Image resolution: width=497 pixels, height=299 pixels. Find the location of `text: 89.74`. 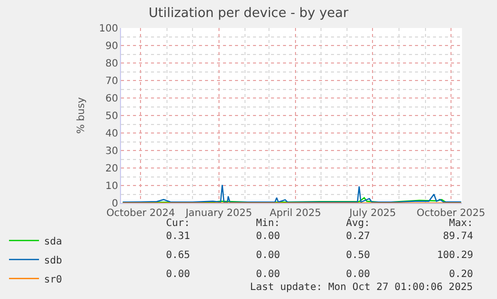

text: 89.74 is located at coordinates (458, 236).